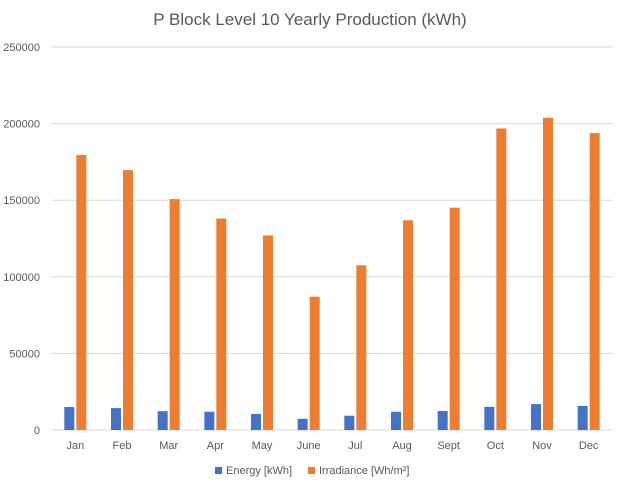 Image resolution: width=626 pixels, height=488 pixels. I want to click on legend-swatch-irradiance, so click(311, 470).